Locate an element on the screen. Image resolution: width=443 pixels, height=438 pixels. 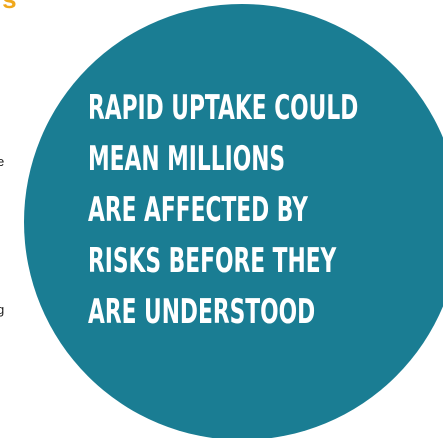
cropped-heading-fragment: rs is located at coordinates (8, 6).